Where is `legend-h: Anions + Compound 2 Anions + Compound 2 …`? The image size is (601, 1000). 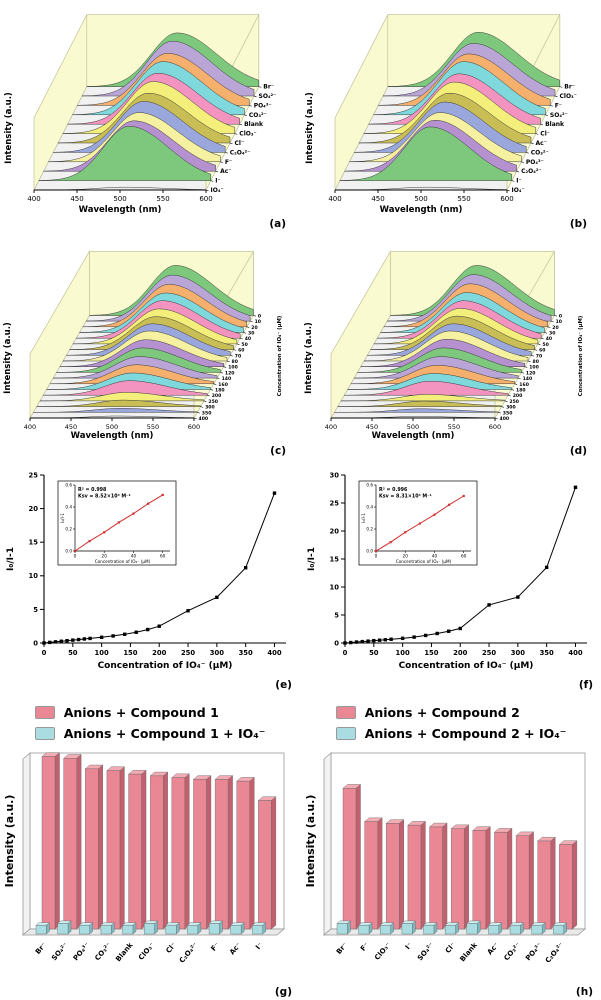 legend-h: Anions + Compound 2 Anions + Compound 2 … is located at coordinates (451, 723).